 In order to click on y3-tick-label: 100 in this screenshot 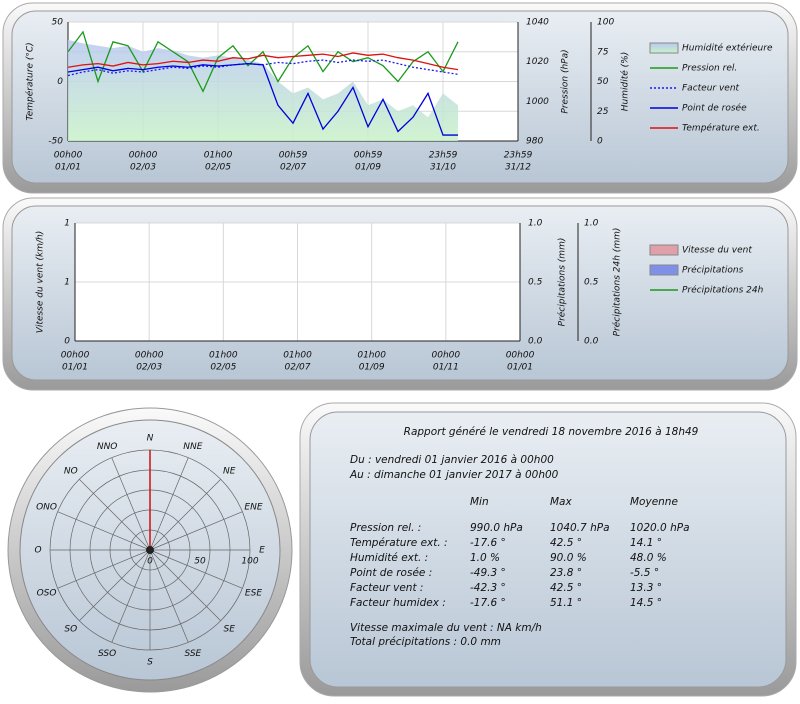, I will do `click(605, 23)`.